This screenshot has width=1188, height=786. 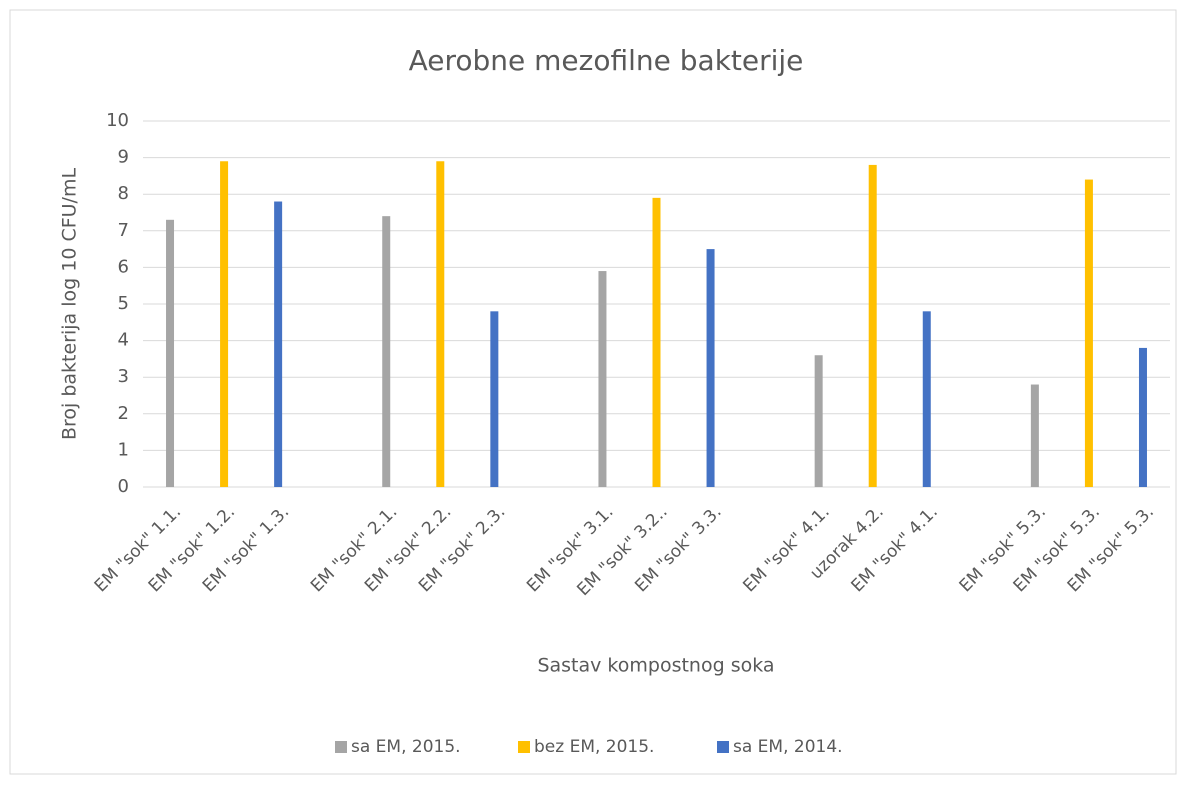 I want to click on legend-label: sa EM, 2015., so click(x=406, y=747).